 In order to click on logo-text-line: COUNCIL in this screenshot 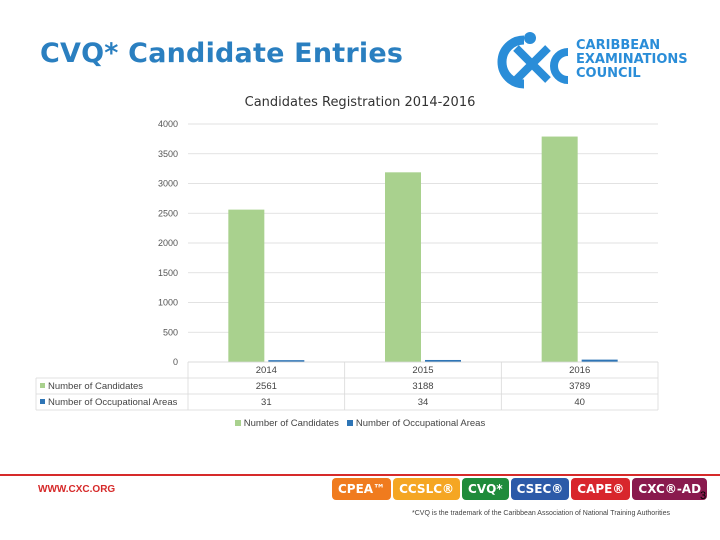, I will do `click(608, 73)`.